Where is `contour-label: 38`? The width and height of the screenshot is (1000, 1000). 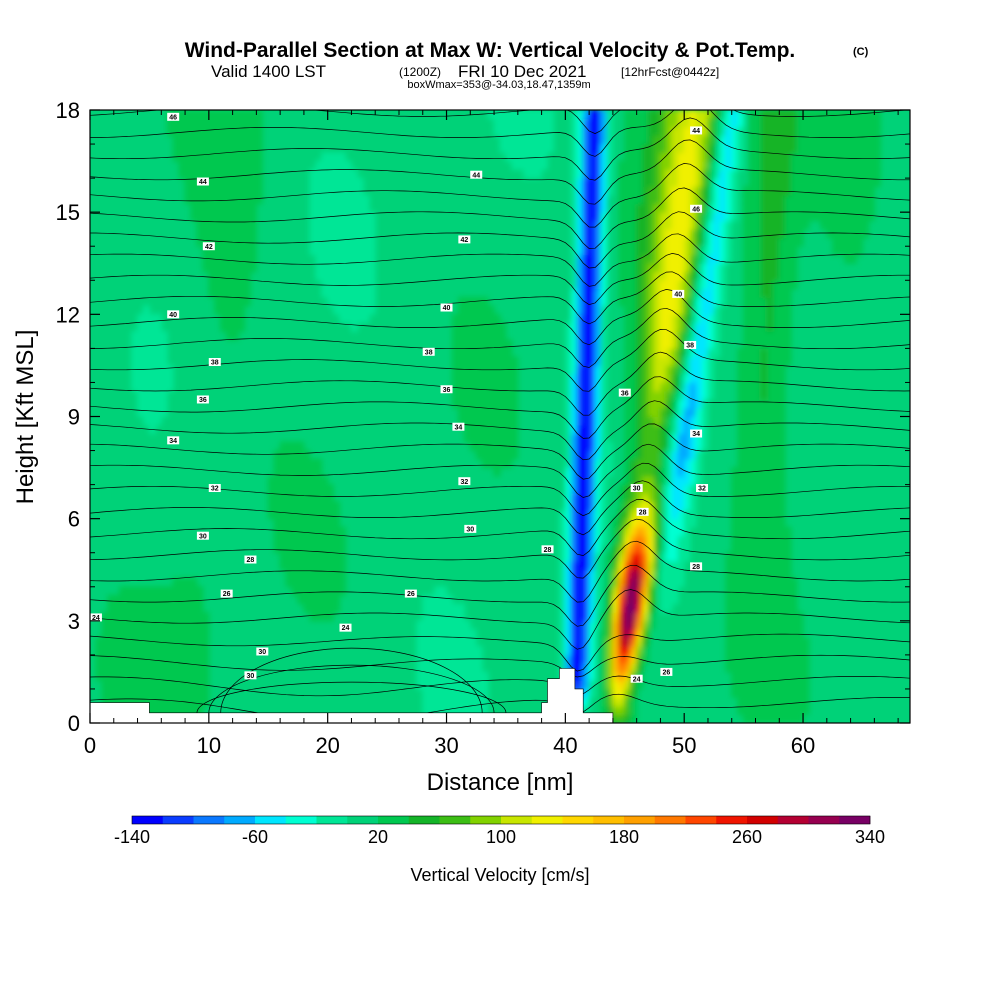 contour-label: 38 is located at coordinates (214, 362).